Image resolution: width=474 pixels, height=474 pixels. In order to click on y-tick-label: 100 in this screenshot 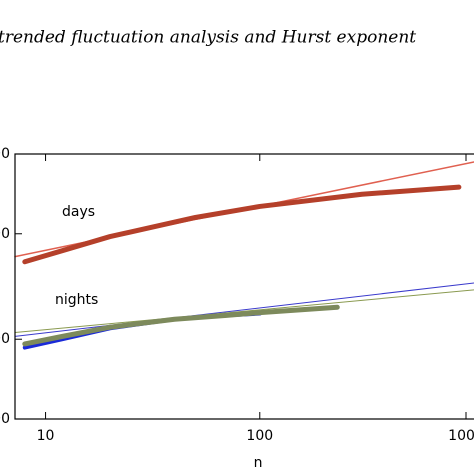, I will do `click(5, 419)`.